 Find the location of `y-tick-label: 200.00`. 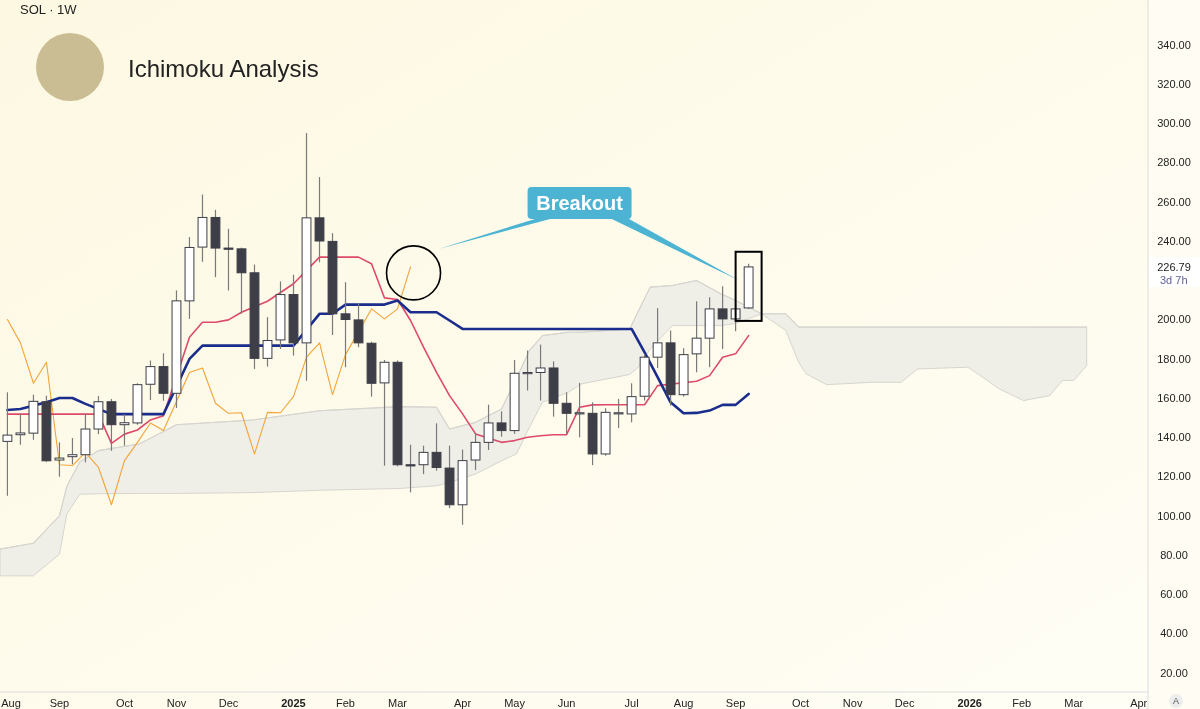

y-tick-label: 200.00 is located at coordinates (1174, 319).